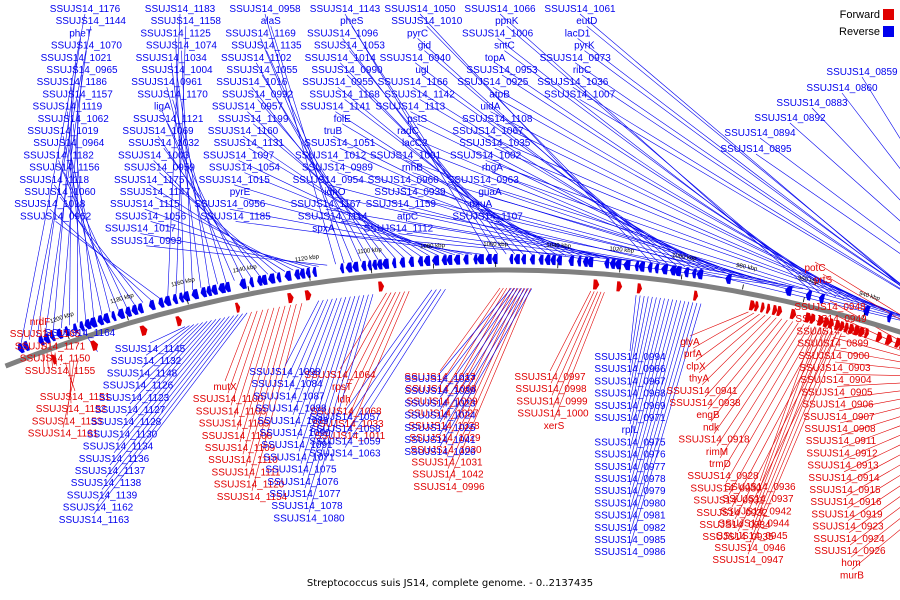 This screenshot has height=600, width=900. I want to click on gene-label-reverse: SSUJS14_1091, so click(297, 445).